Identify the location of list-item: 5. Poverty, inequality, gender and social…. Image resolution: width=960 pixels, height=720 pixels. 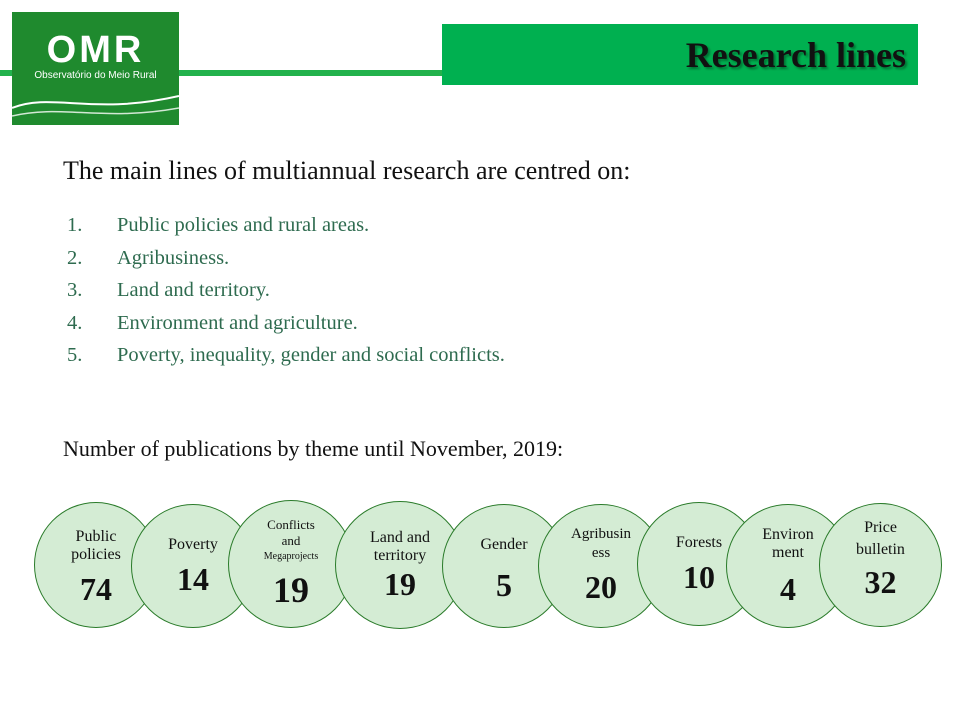
(286, 357).